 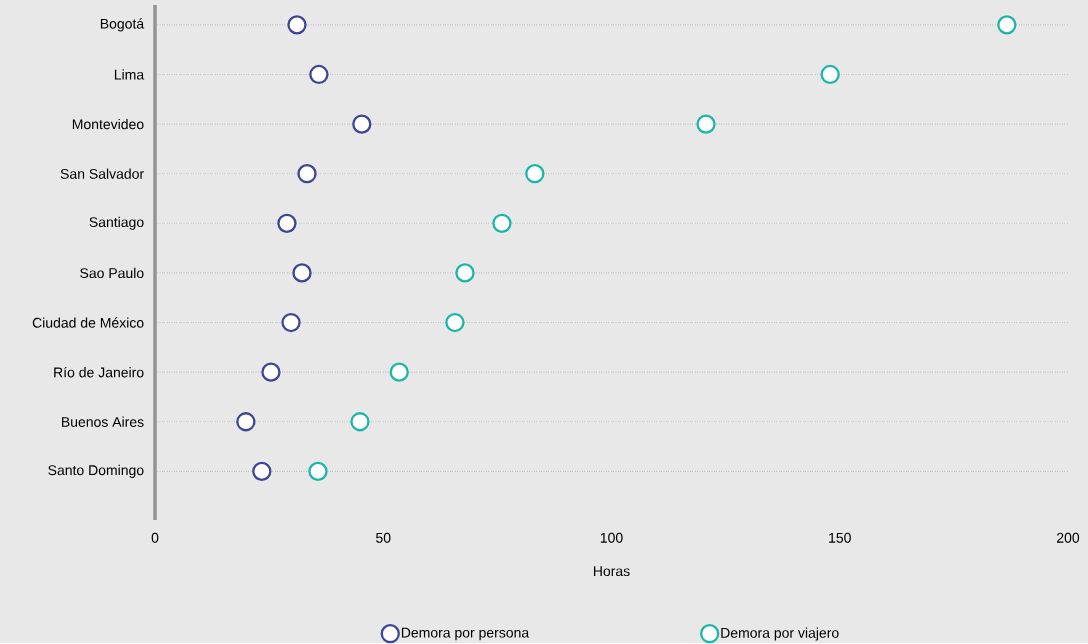 I want to click on x-tick-label: 50, so click(x=383, y=537).